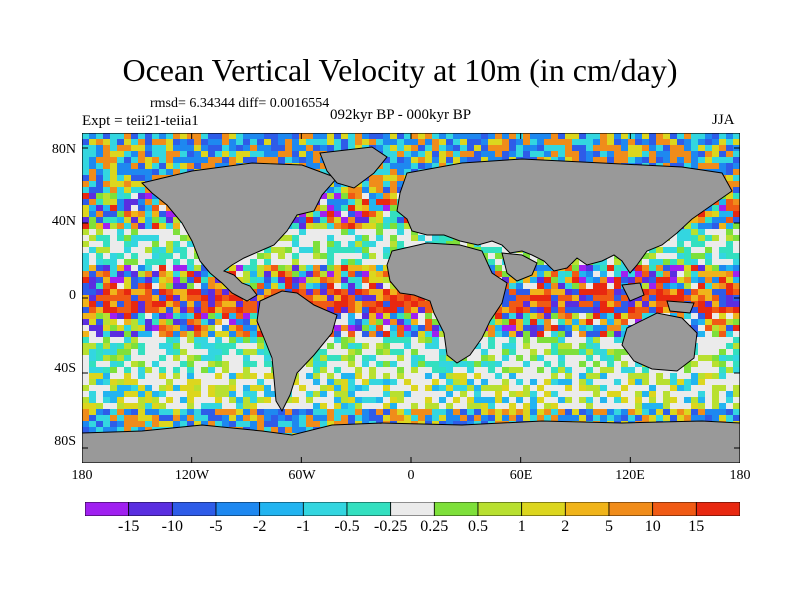  I want to click on greenland, so click(353, 167).